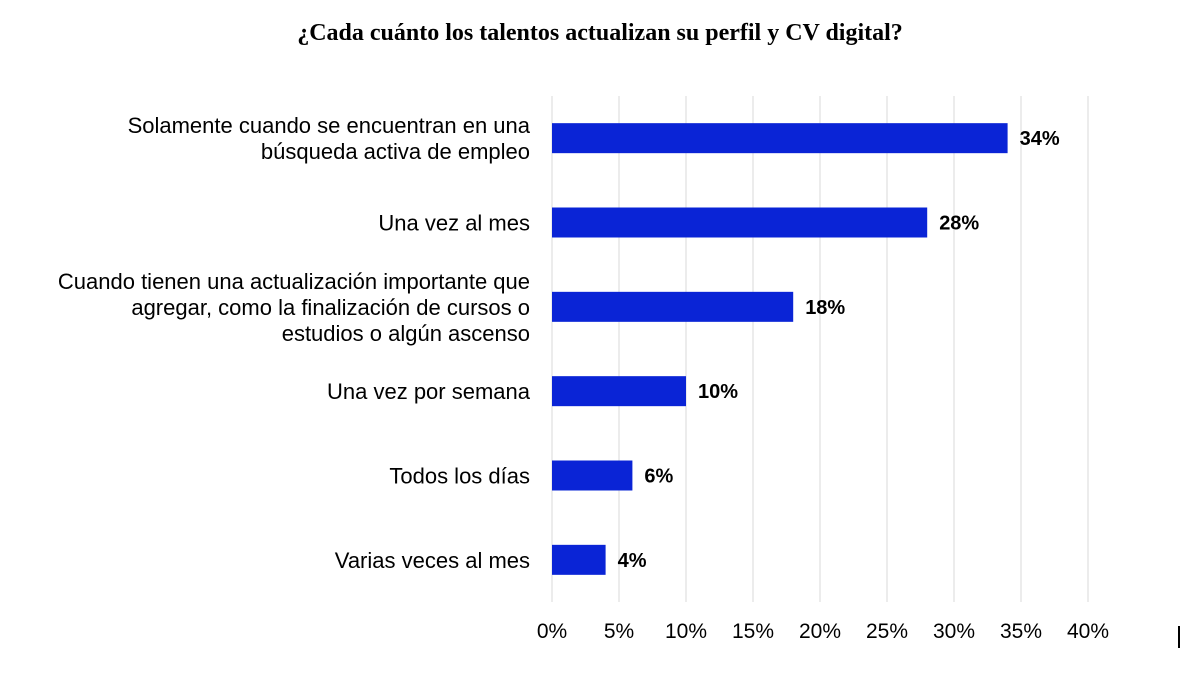 Image resolution: width=1200 pixels, height=680 pixels. I want to click on value-label-2: 18%, so click(825, 308).